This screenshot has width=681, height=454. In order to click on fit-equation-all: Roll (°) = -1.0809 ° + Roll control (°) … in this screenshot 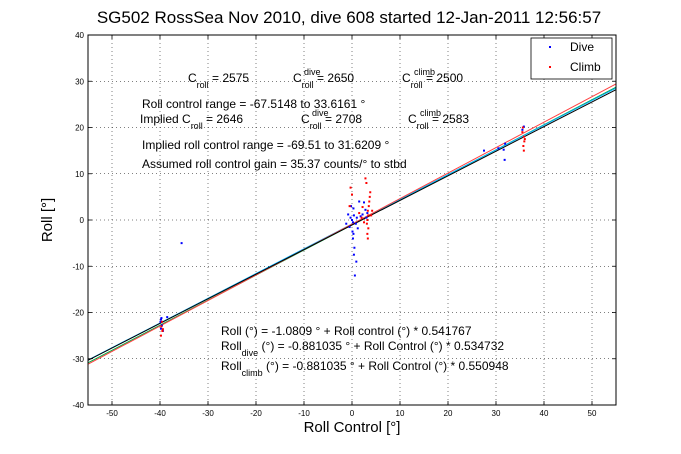, I will do `click(346, 331)`.